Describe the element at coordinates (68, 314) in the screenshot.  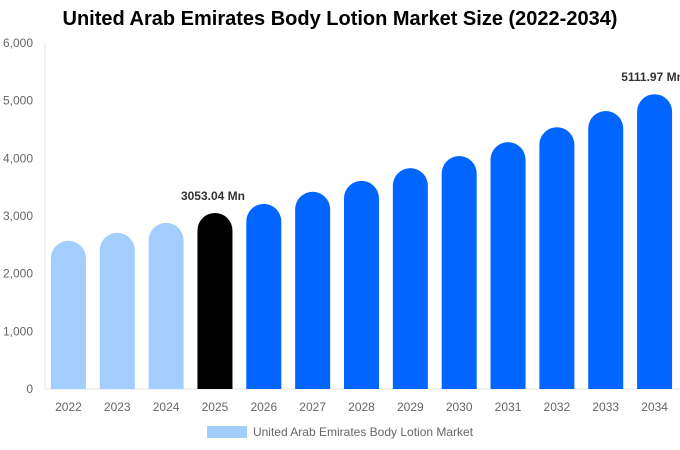
I see `bar-2022` at that location.